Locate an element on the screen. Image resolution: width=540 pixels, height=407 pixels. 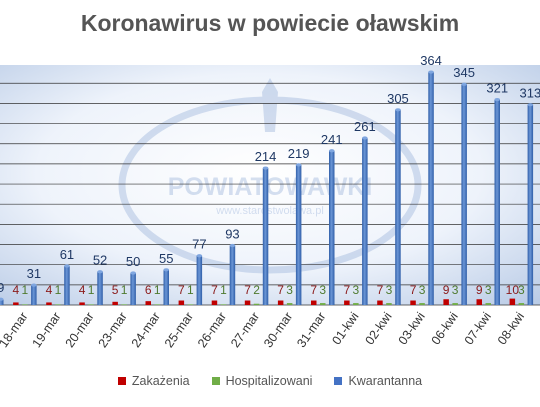
data-label-kwarantanna: 214 is located at coordinates (266, 156).